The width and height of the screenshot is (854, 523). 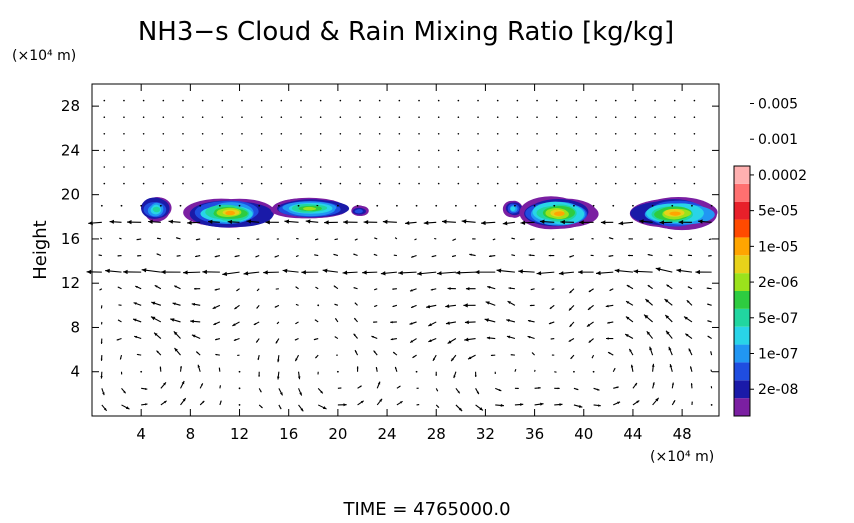 I want to click on colorbar-label: 2e-08, so click(x=778, y=390).